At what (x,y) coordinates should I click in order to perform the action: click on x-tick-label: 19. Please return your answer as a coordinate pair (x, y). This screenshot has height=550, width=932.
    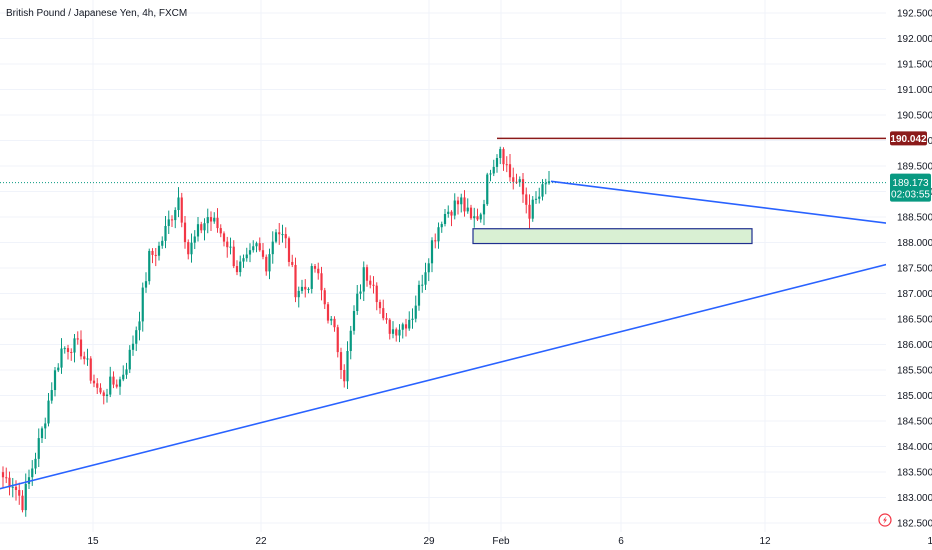
    Looking at the image, I should click on (929, 541).